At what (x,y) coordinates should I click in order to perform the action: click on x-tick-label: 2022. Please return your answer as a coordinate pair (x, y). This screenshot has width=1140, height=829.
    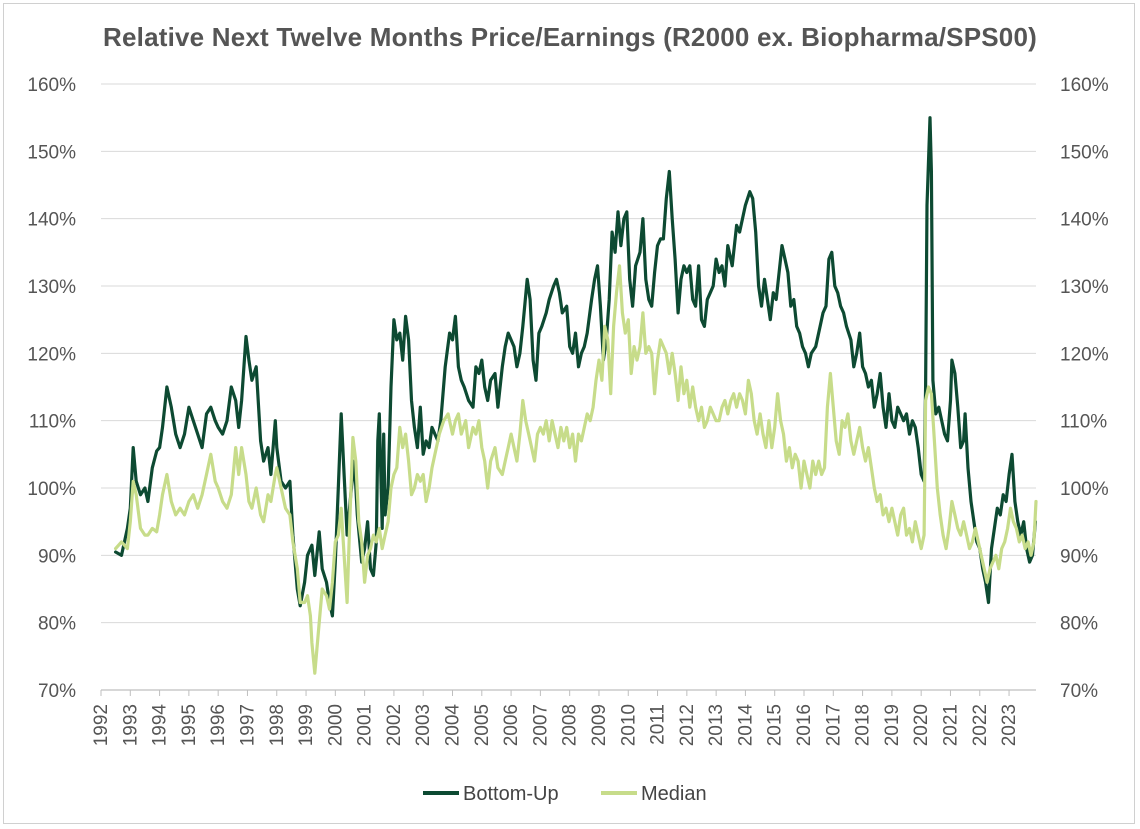
    Looking at the image, I should click on (980, 725).